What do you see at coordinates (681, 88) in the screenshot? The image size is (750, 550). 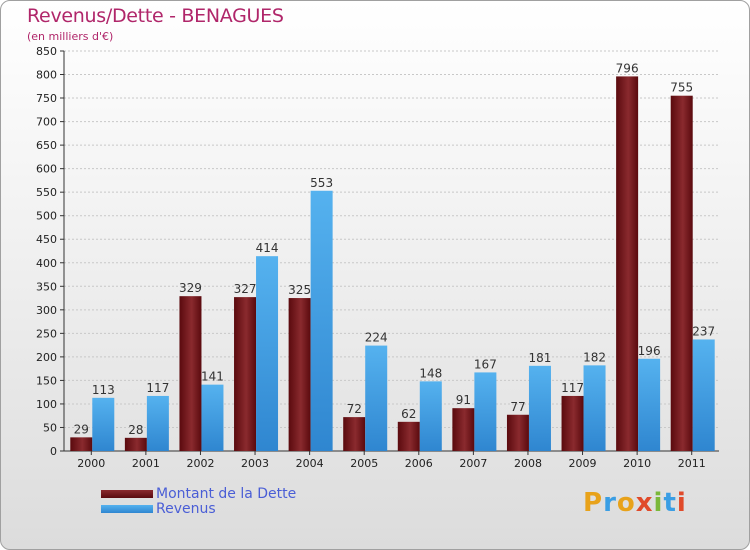 I see `data-label: 755` at bounding box center [681, 88].